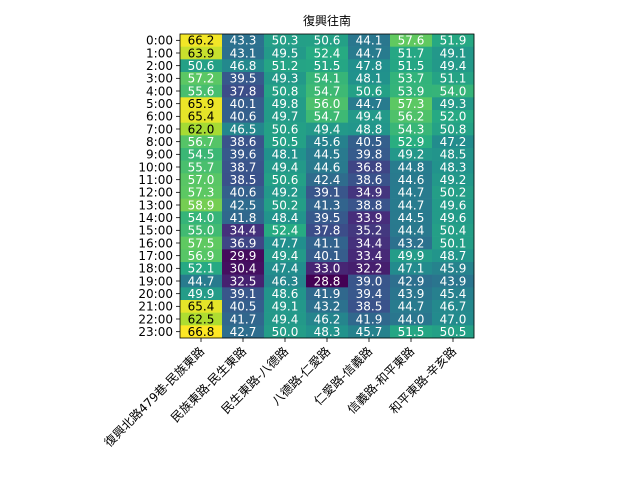 The image size is (640, 480). I want to click on cell-value-label: 48.7, so click(453, 256).